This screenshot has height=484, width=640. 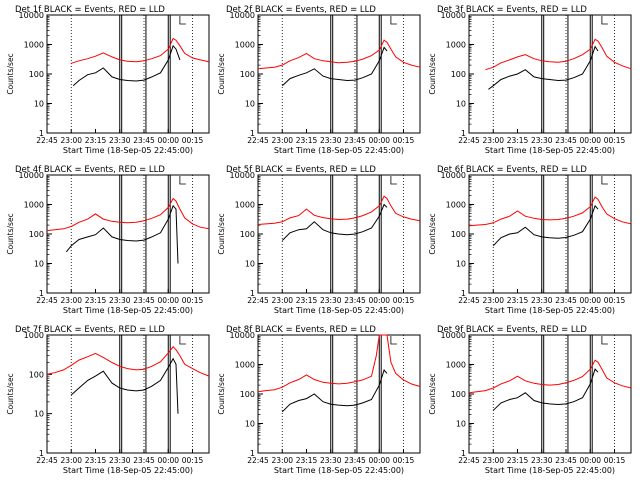 I want to click on chart-title: Det 9f BLACK = Events, RED = LLD, so click(x=512, y=330).